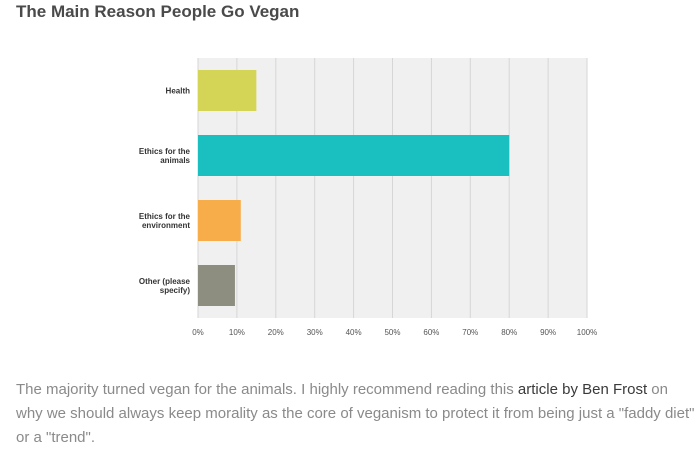 The width and height of the screenshot is (700, 450). I want to click on article-link: article by Ben Frost, so click(582, 389).